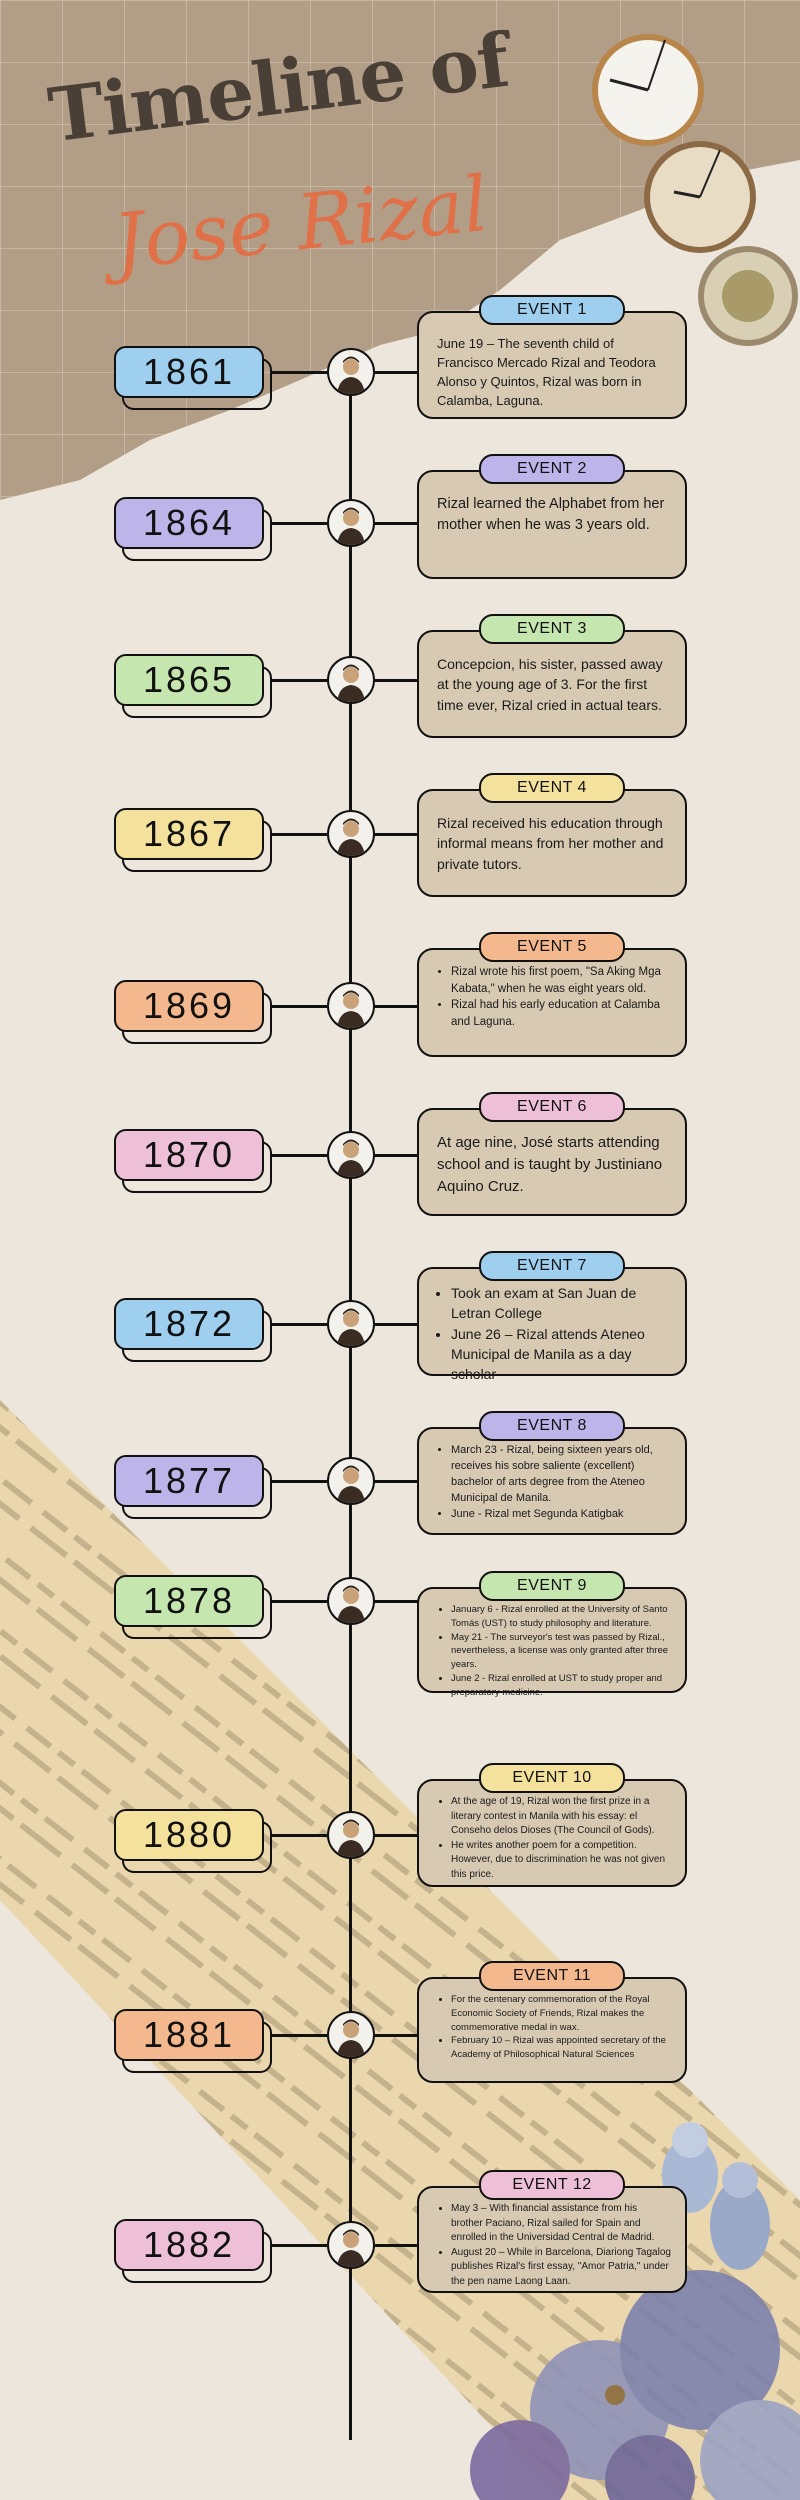 This screenshot has width=800, height=2500. I want to click on year-marker: 1865, so click(193, 686).